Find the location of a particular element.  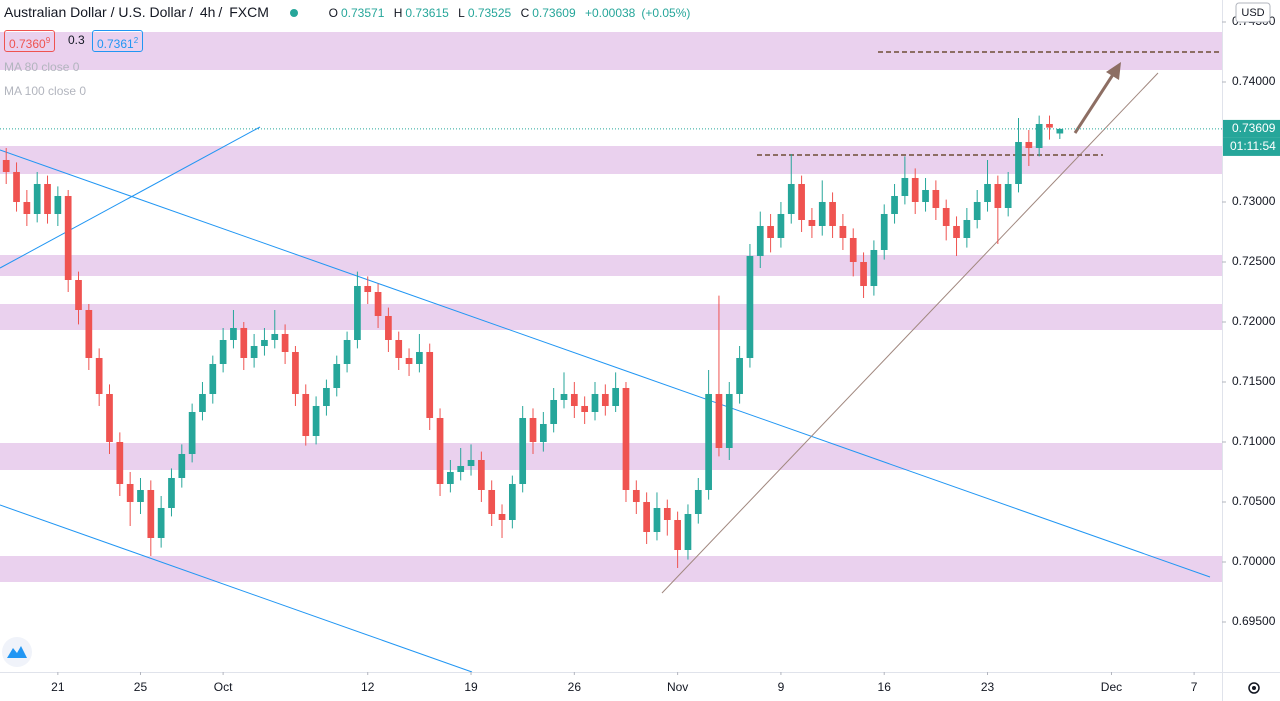

settings-icon is located at coordinates (1254, 688).